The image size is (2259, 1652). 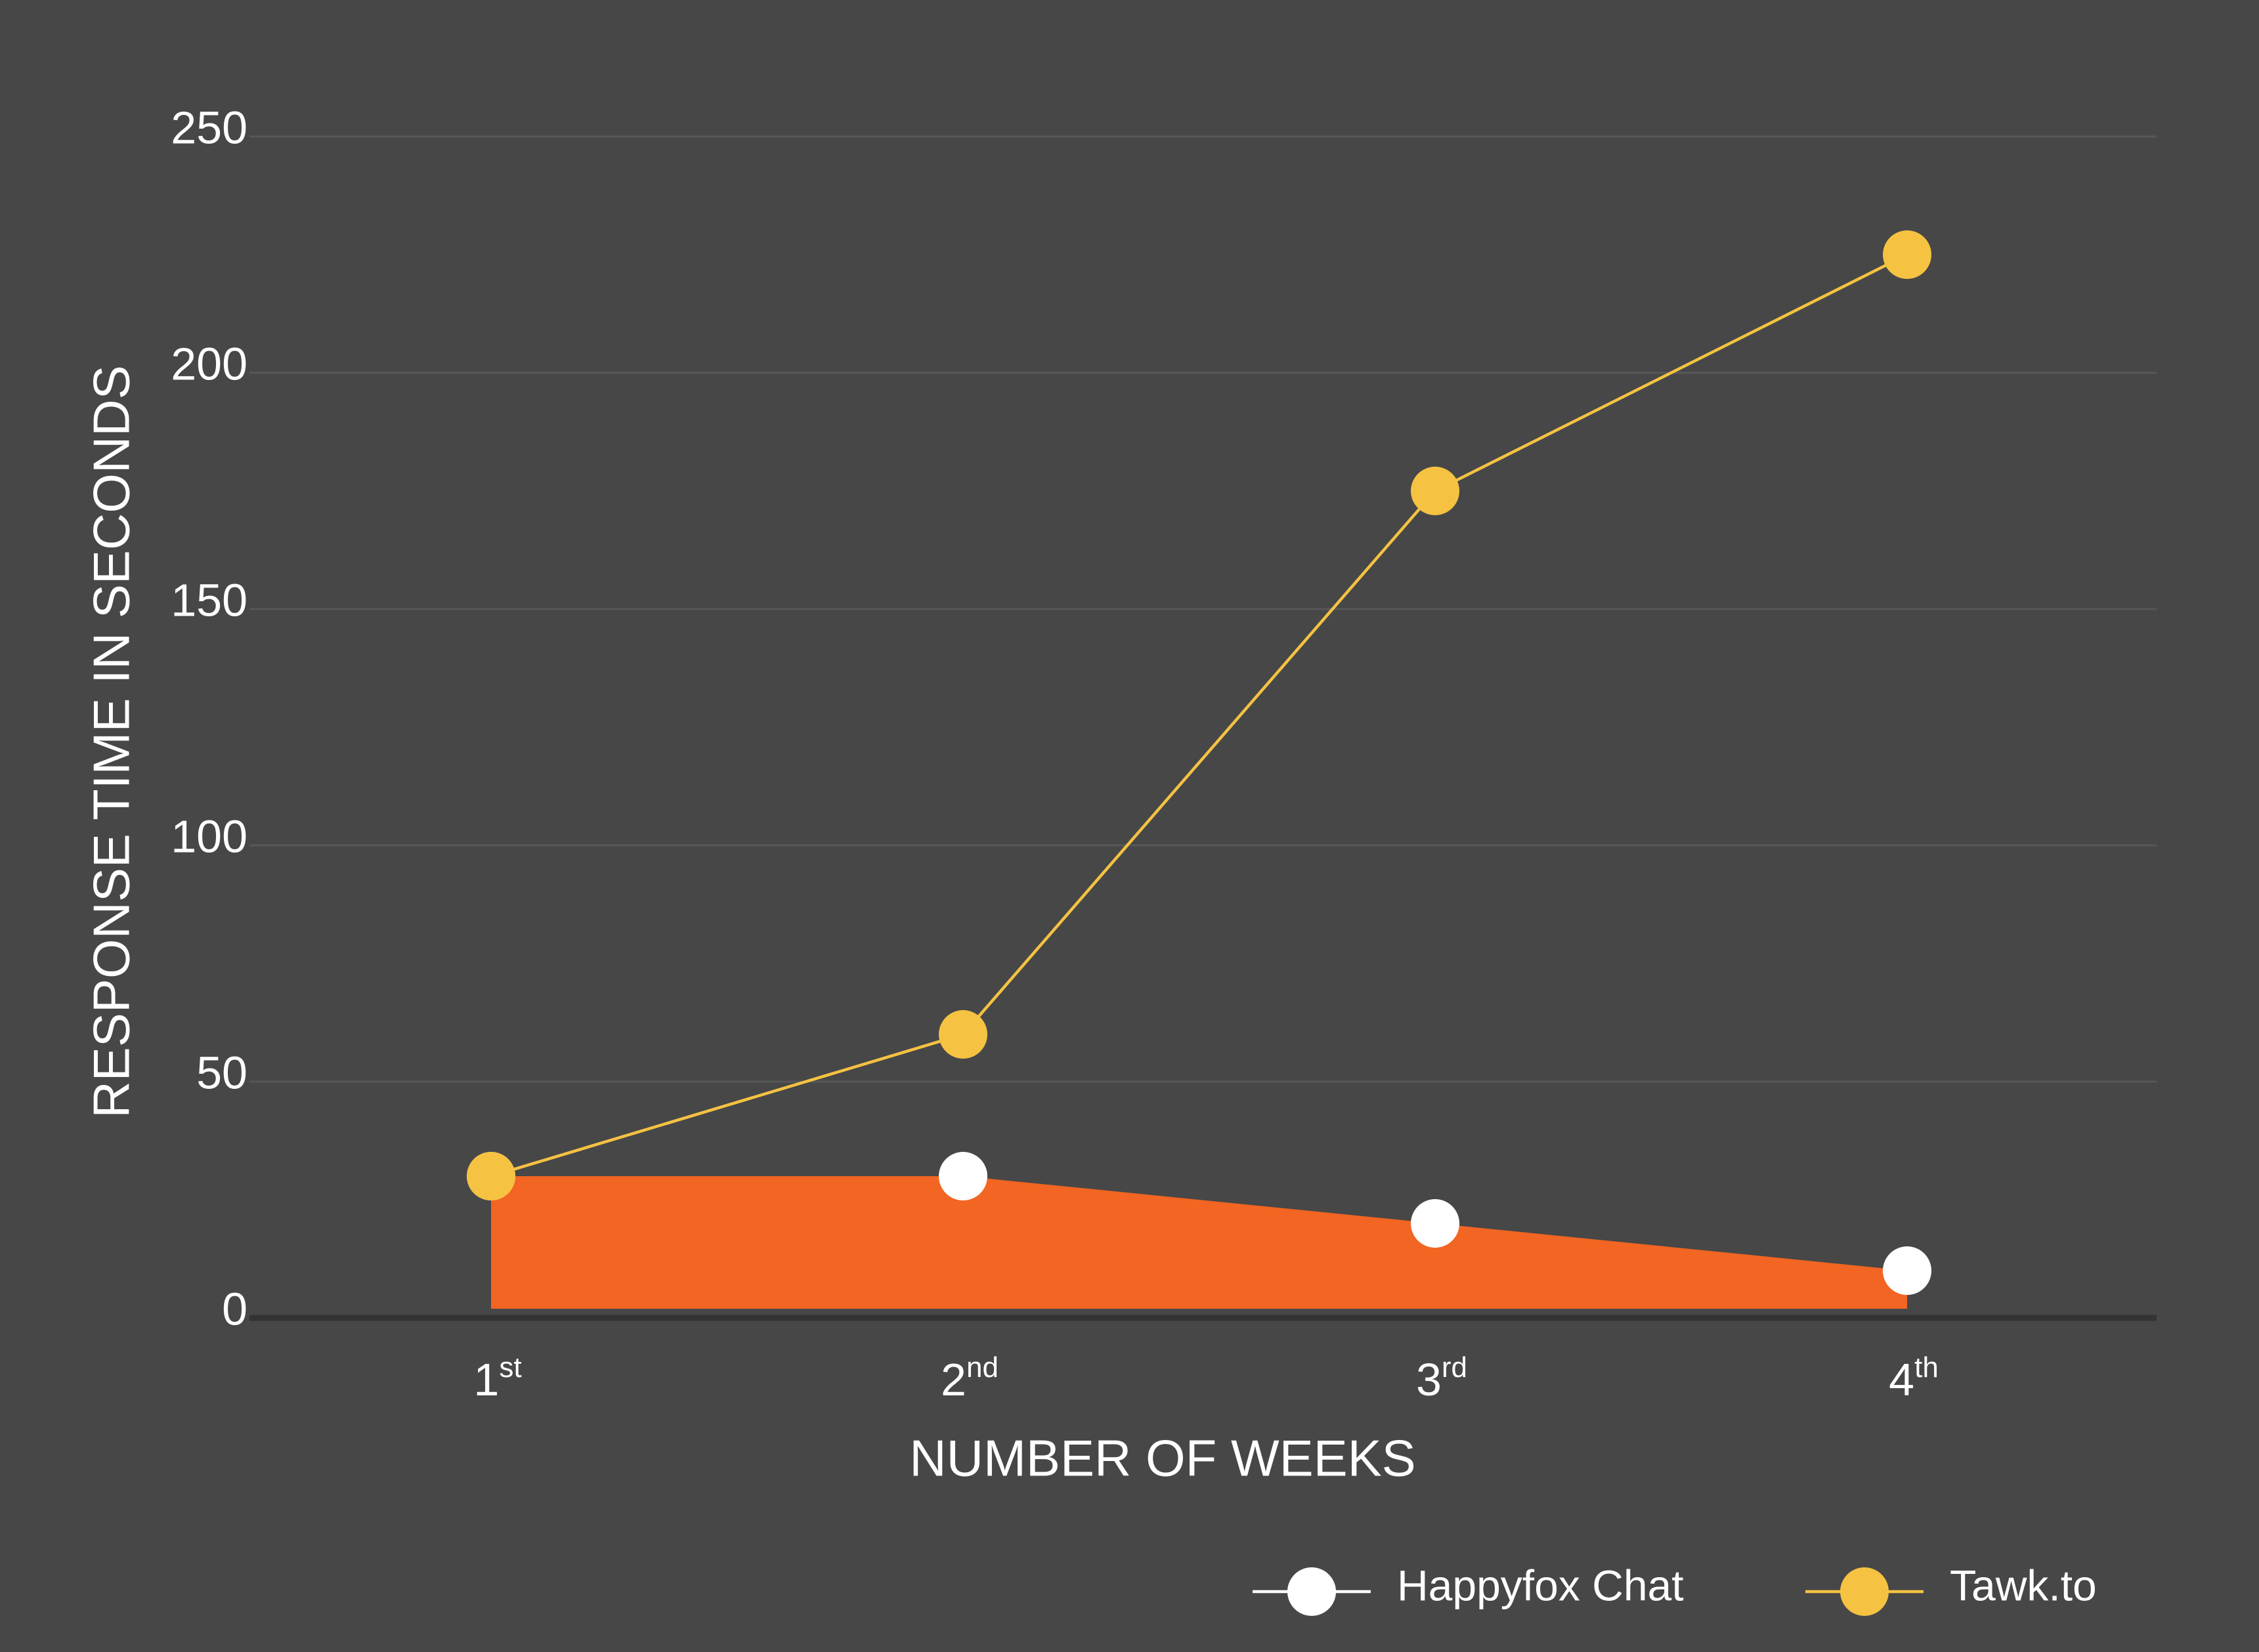 I want to click on x-axis-title: NUMBER OF WEEKS, so click(x=1162, y=1458).